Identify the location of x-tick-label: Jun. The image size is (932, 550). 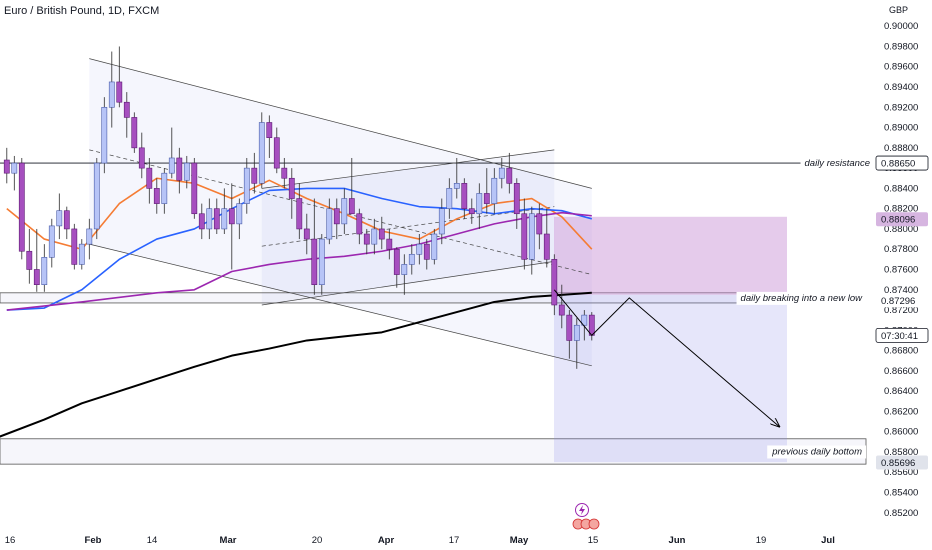
(677, 540).